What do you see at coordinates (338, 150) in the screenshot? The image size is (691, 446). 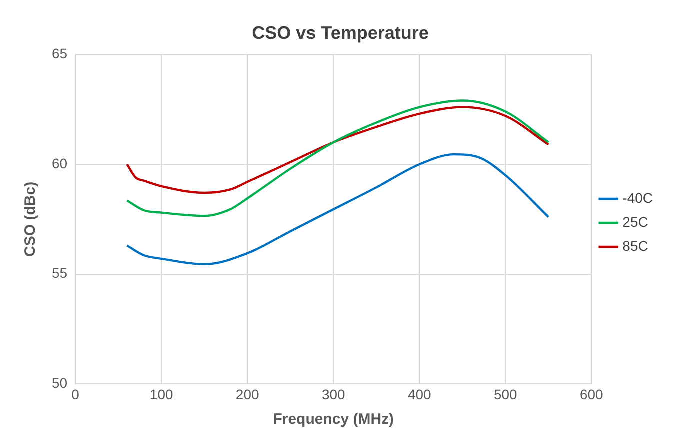 I see `line-series` at bounding box center [338, 150].